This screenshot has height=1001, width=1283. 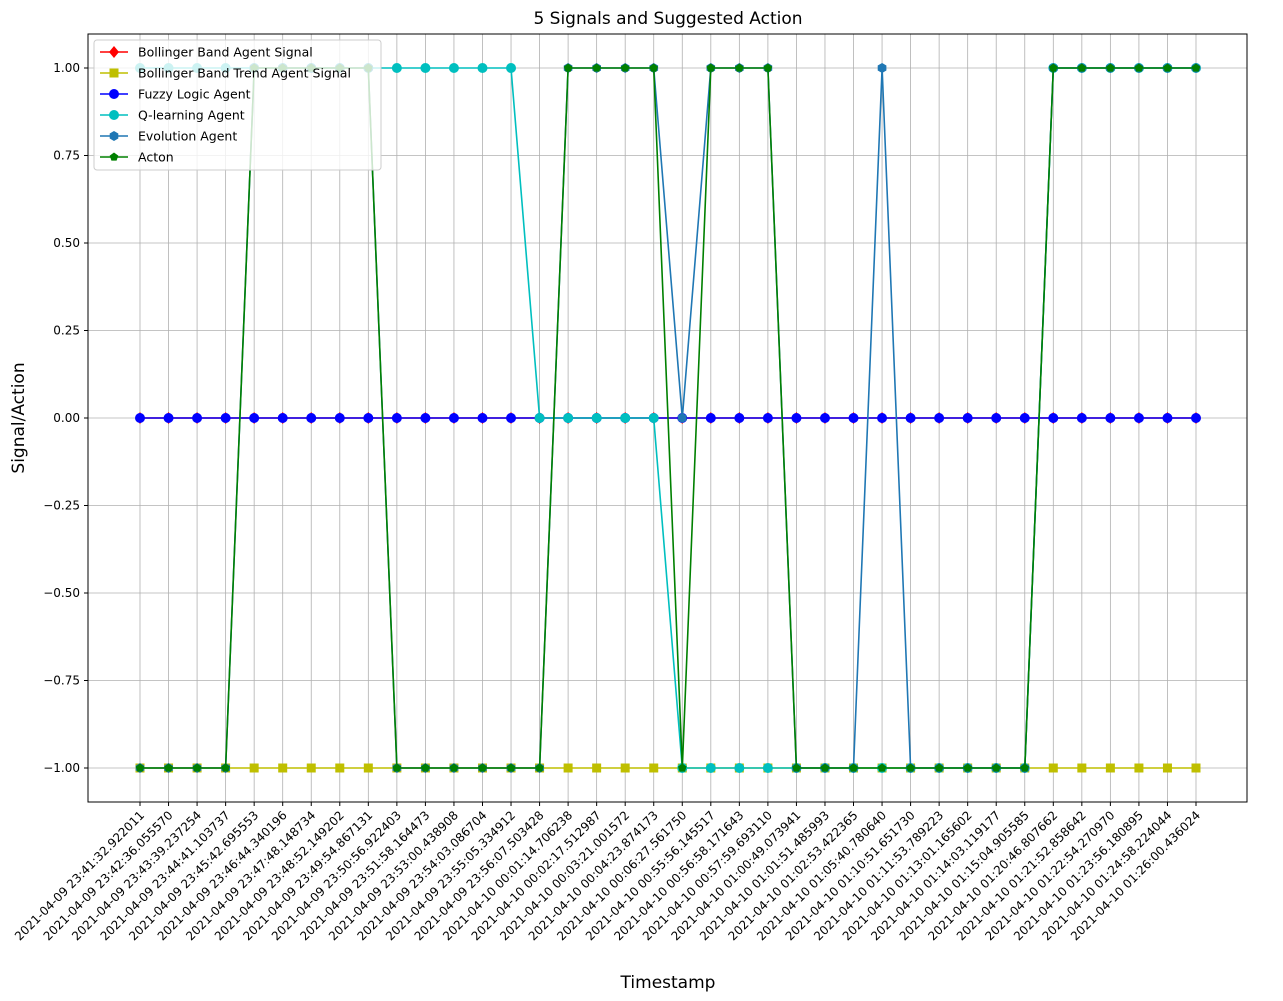 I want to click on y-tick-label: 1.00, so click(x=66, y=68).